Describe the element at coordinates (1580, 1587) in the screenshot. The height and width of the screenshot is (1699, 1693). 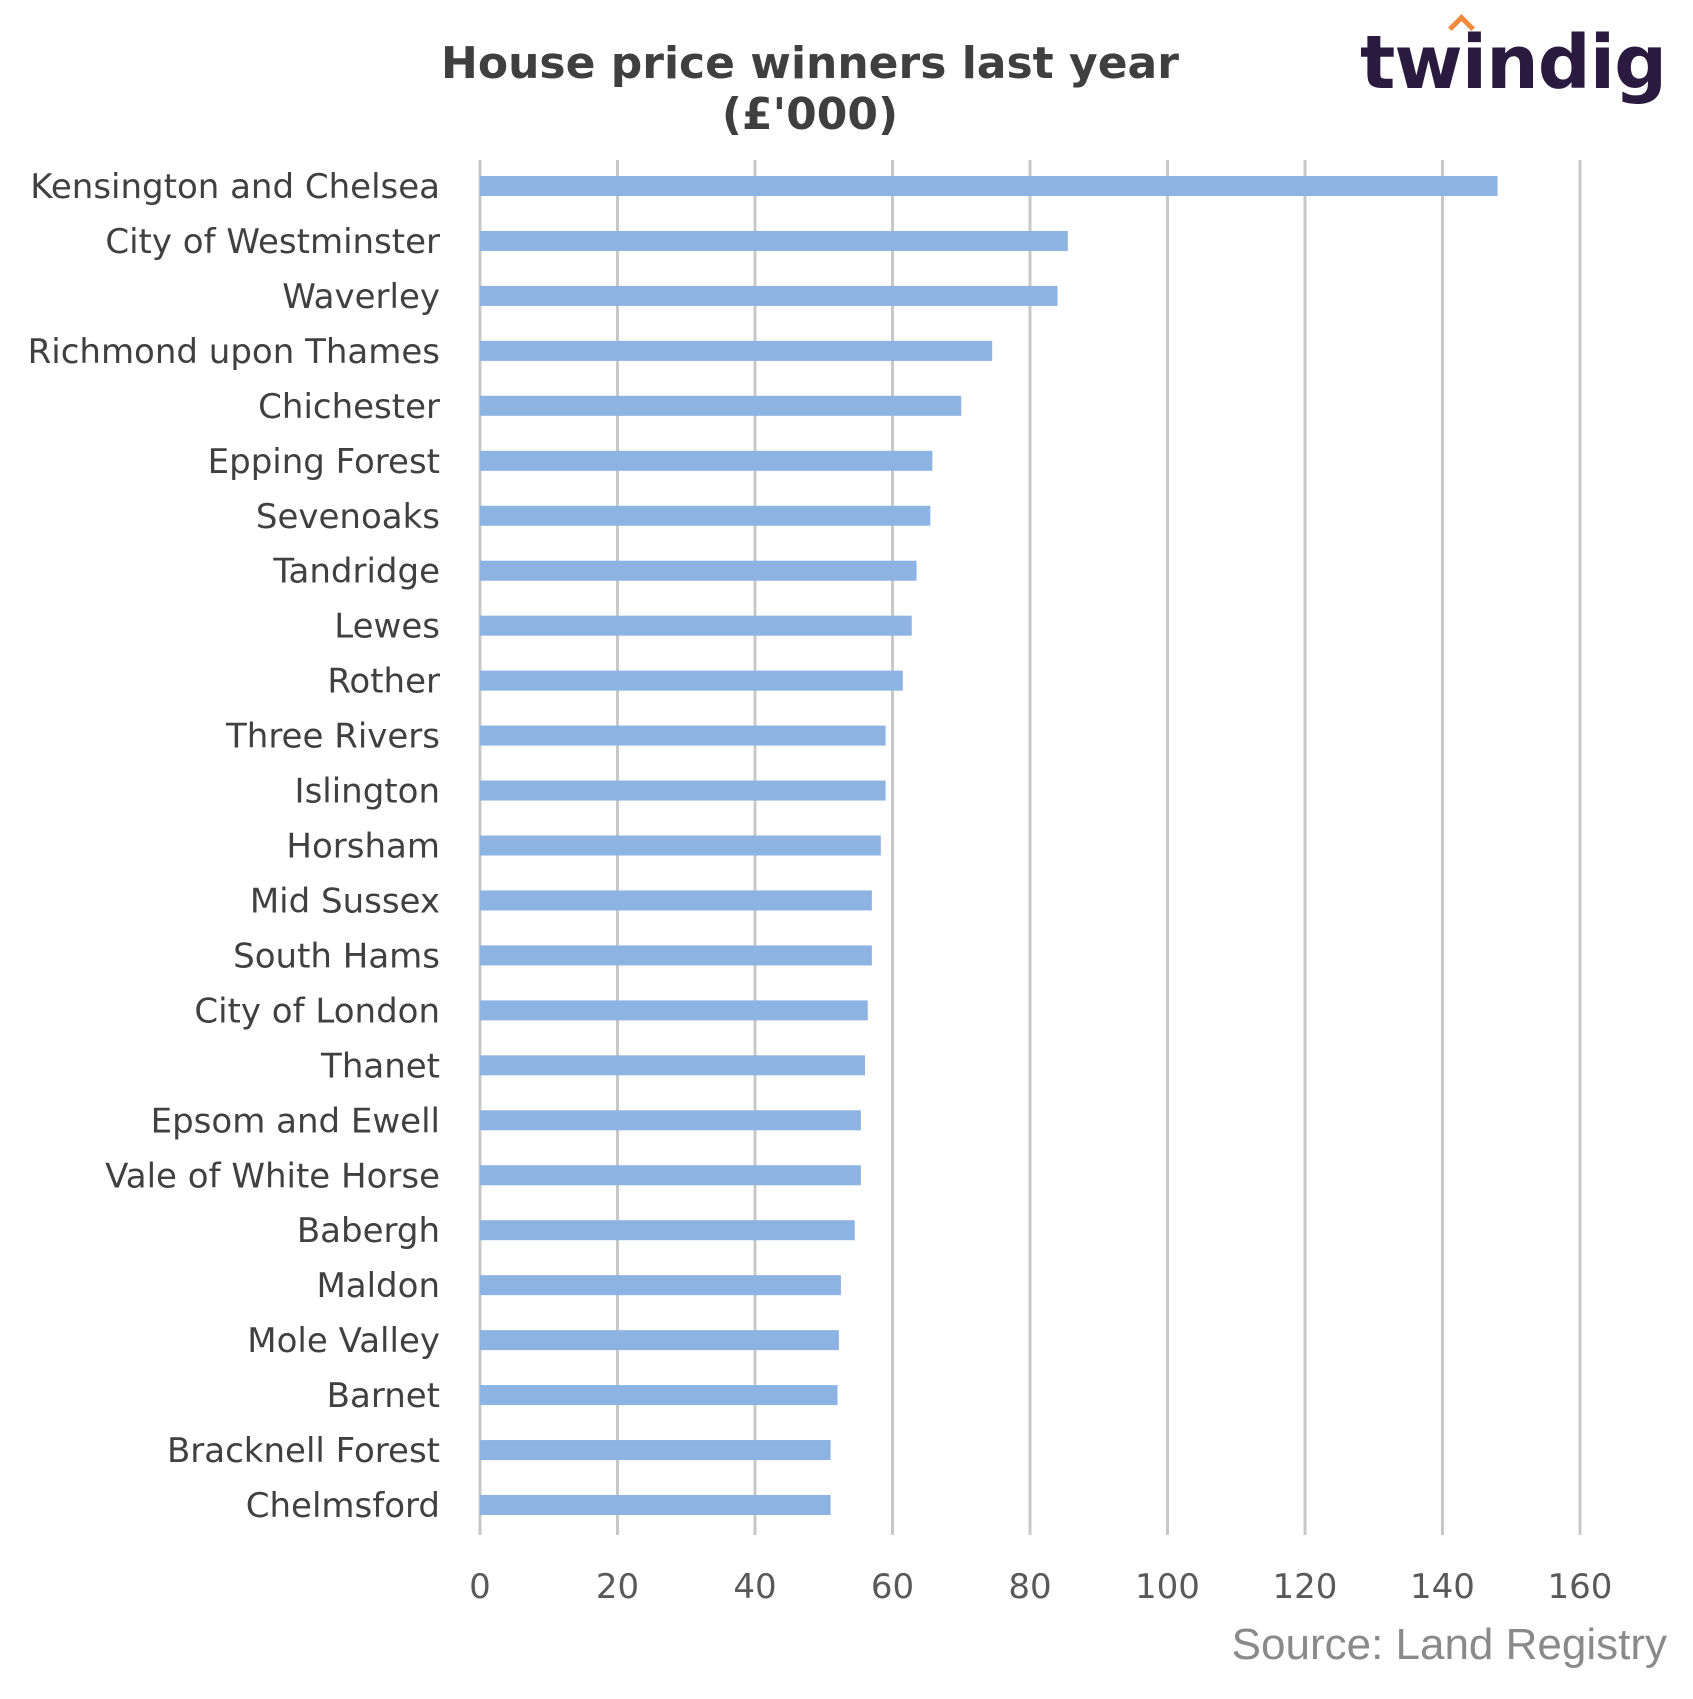
I see `x-tick-label-160: 160` at that location.